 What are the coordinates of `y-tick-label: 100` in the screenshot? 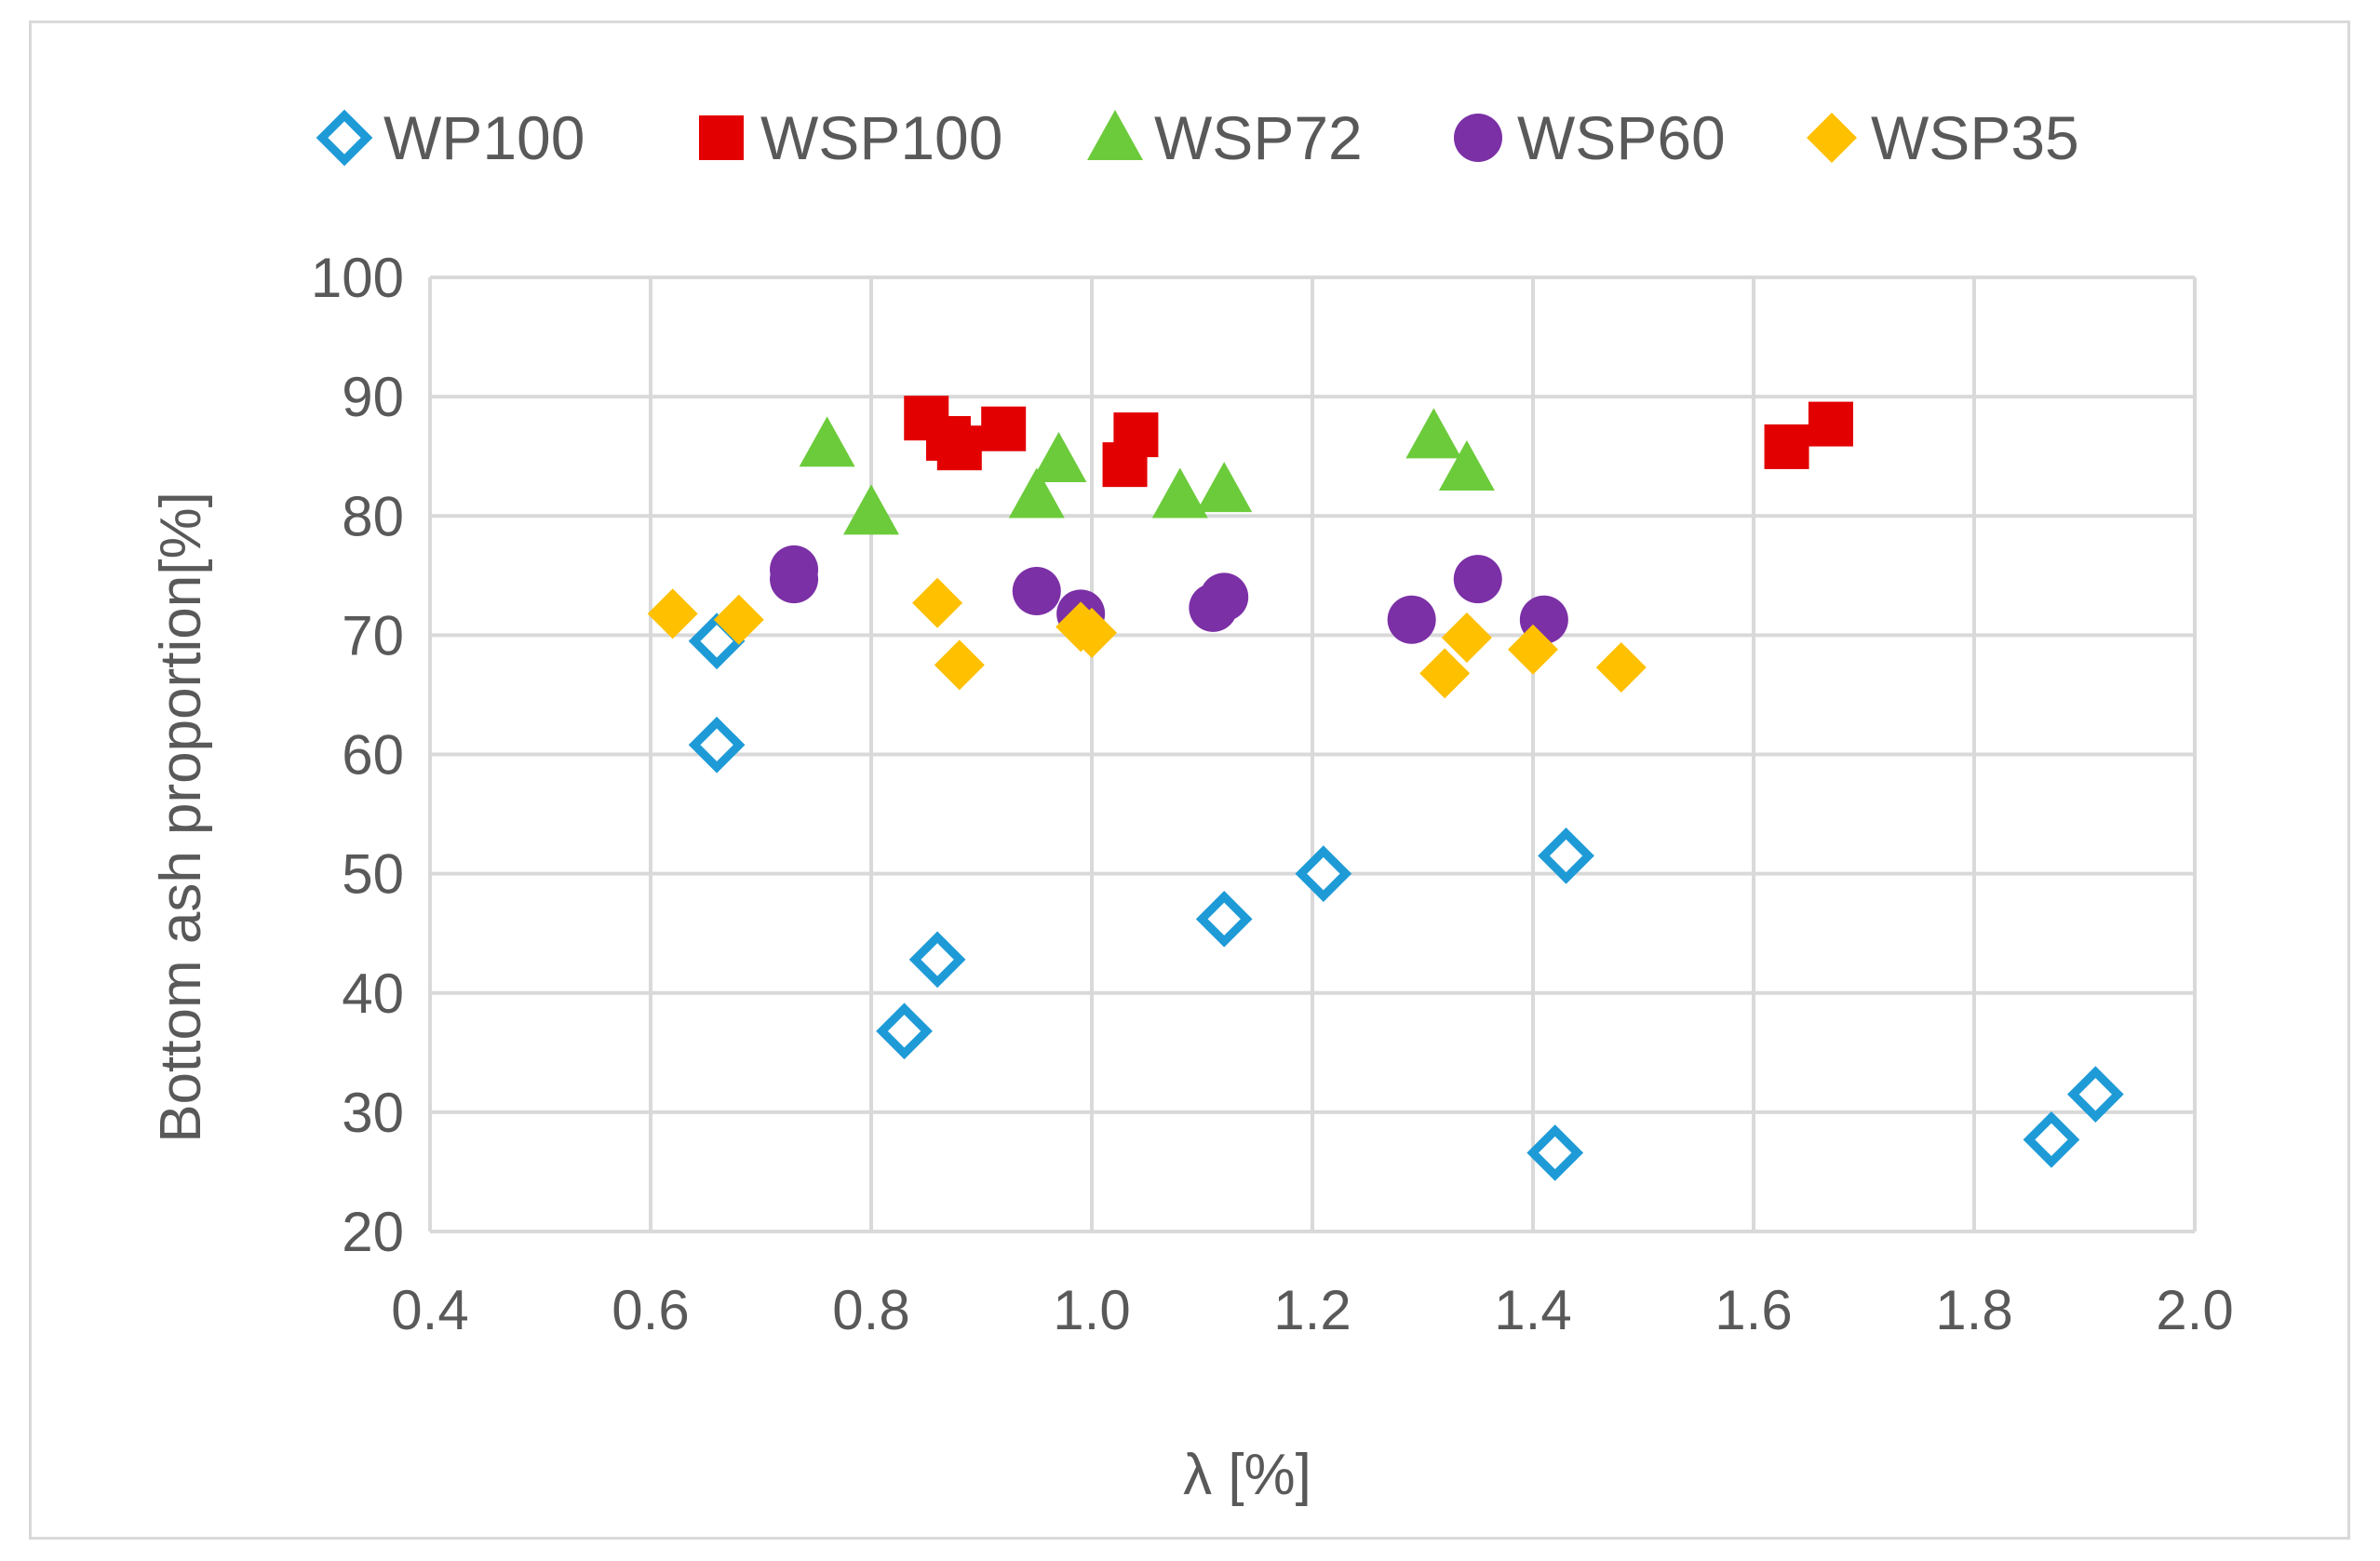 It's located at (357, 278).